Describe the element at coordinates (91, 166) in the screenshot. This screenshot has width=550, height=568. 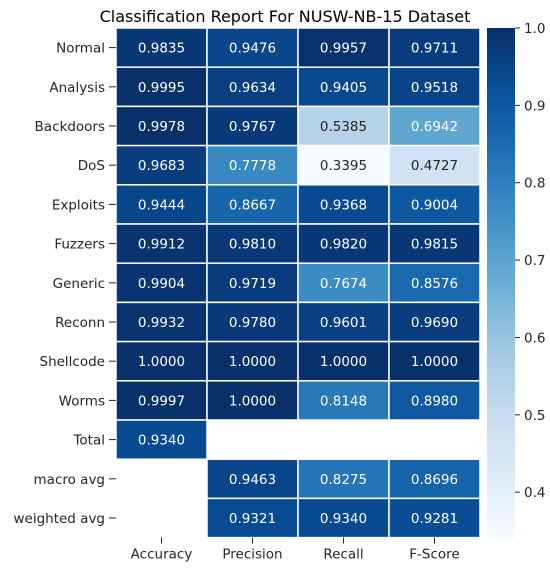
I see `row-tick-label: DoS` at that location.